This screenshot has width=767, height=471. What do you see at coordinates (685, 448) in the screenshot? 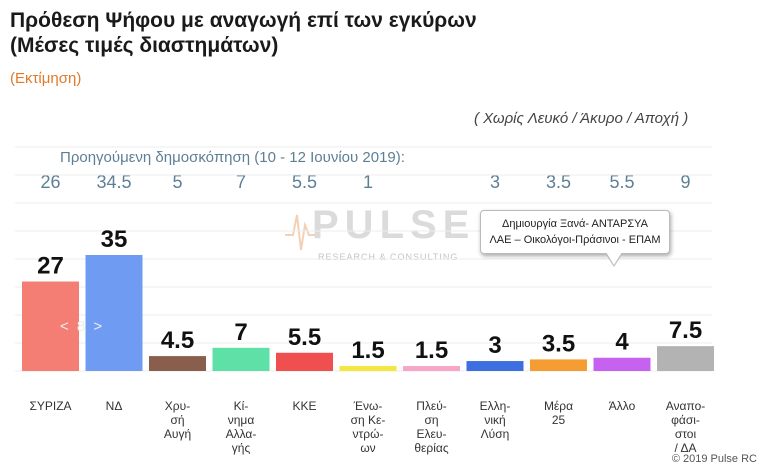
I see `category-label: / ΔΑ` at bounding box center [685, 448].